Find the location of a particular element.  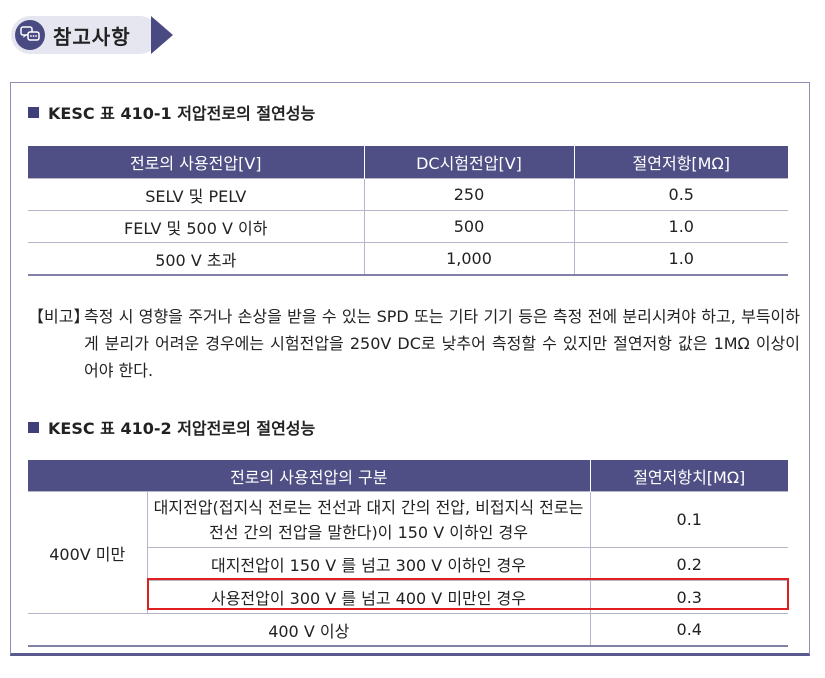

col-header-resistance: 절연저항치[MΩ] is located at coordinates (688, 476).